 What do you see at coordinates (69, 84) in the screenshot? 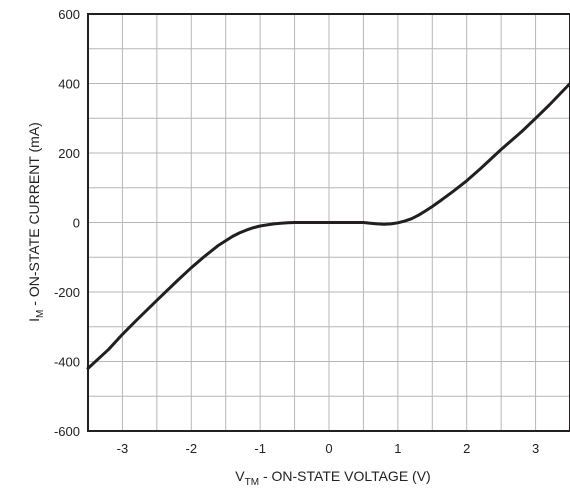
I see `y-tick-label: 400` at bounding box center [69, 84].